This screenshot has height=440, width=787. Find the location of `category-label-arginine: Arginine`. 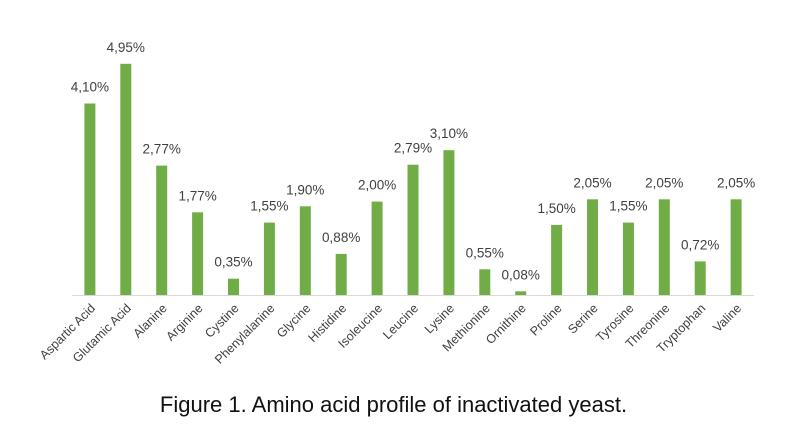

category-label-arginine: Arginine is located at coordinates (184, 322).